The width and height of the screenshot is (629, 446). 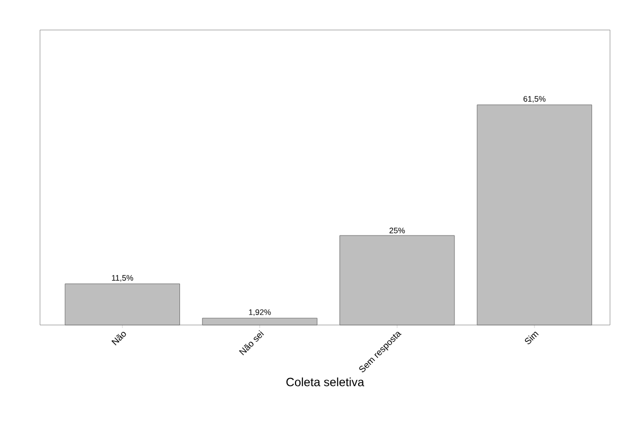 I want to click on x-tick-label: Sim, so click(x=531, y=338).